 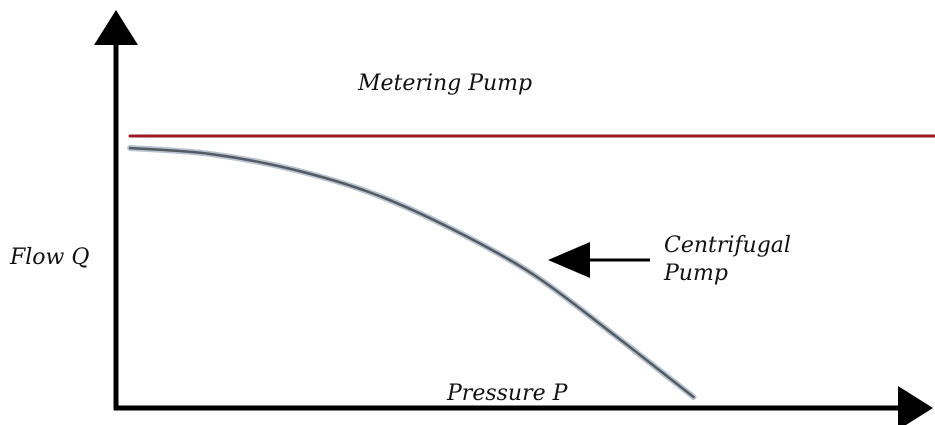 What do you see at coordinates (727, 245) in the screenshot?
I see `series-label-centrifugal-line1: Centrifugal` at bounding box center [727, 245].